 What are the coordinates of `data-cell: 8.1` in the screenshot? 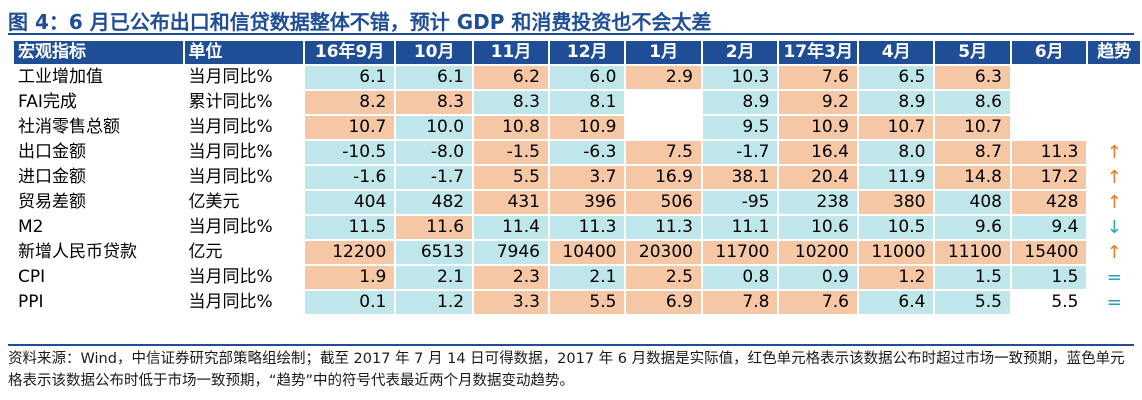 It's located at (587, 102).